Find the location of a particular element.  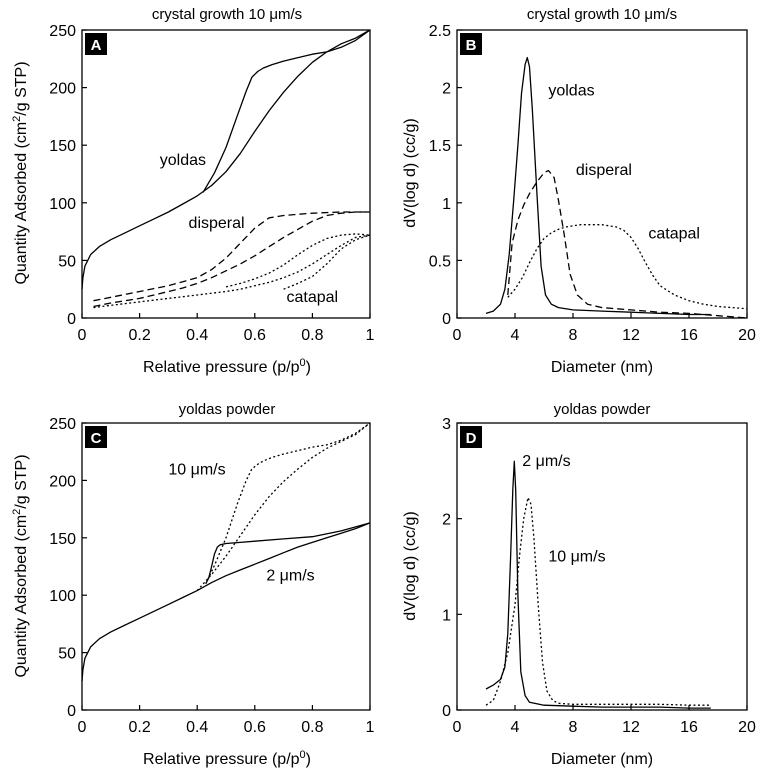

panel-c-curves is located at coordinates (226, 552).